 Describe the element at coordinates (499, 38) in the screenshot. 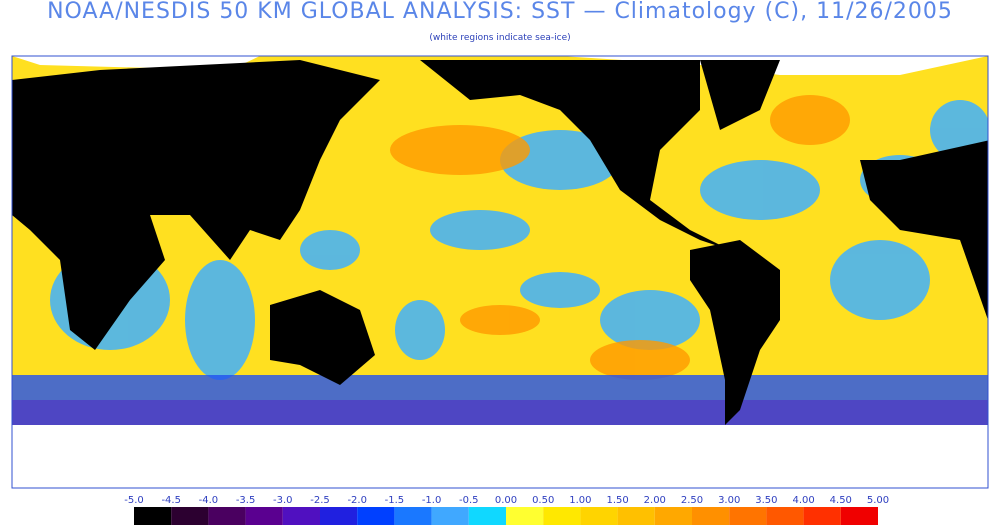

I see `subtitle: (white regions indicate sea-ice)` at that location.